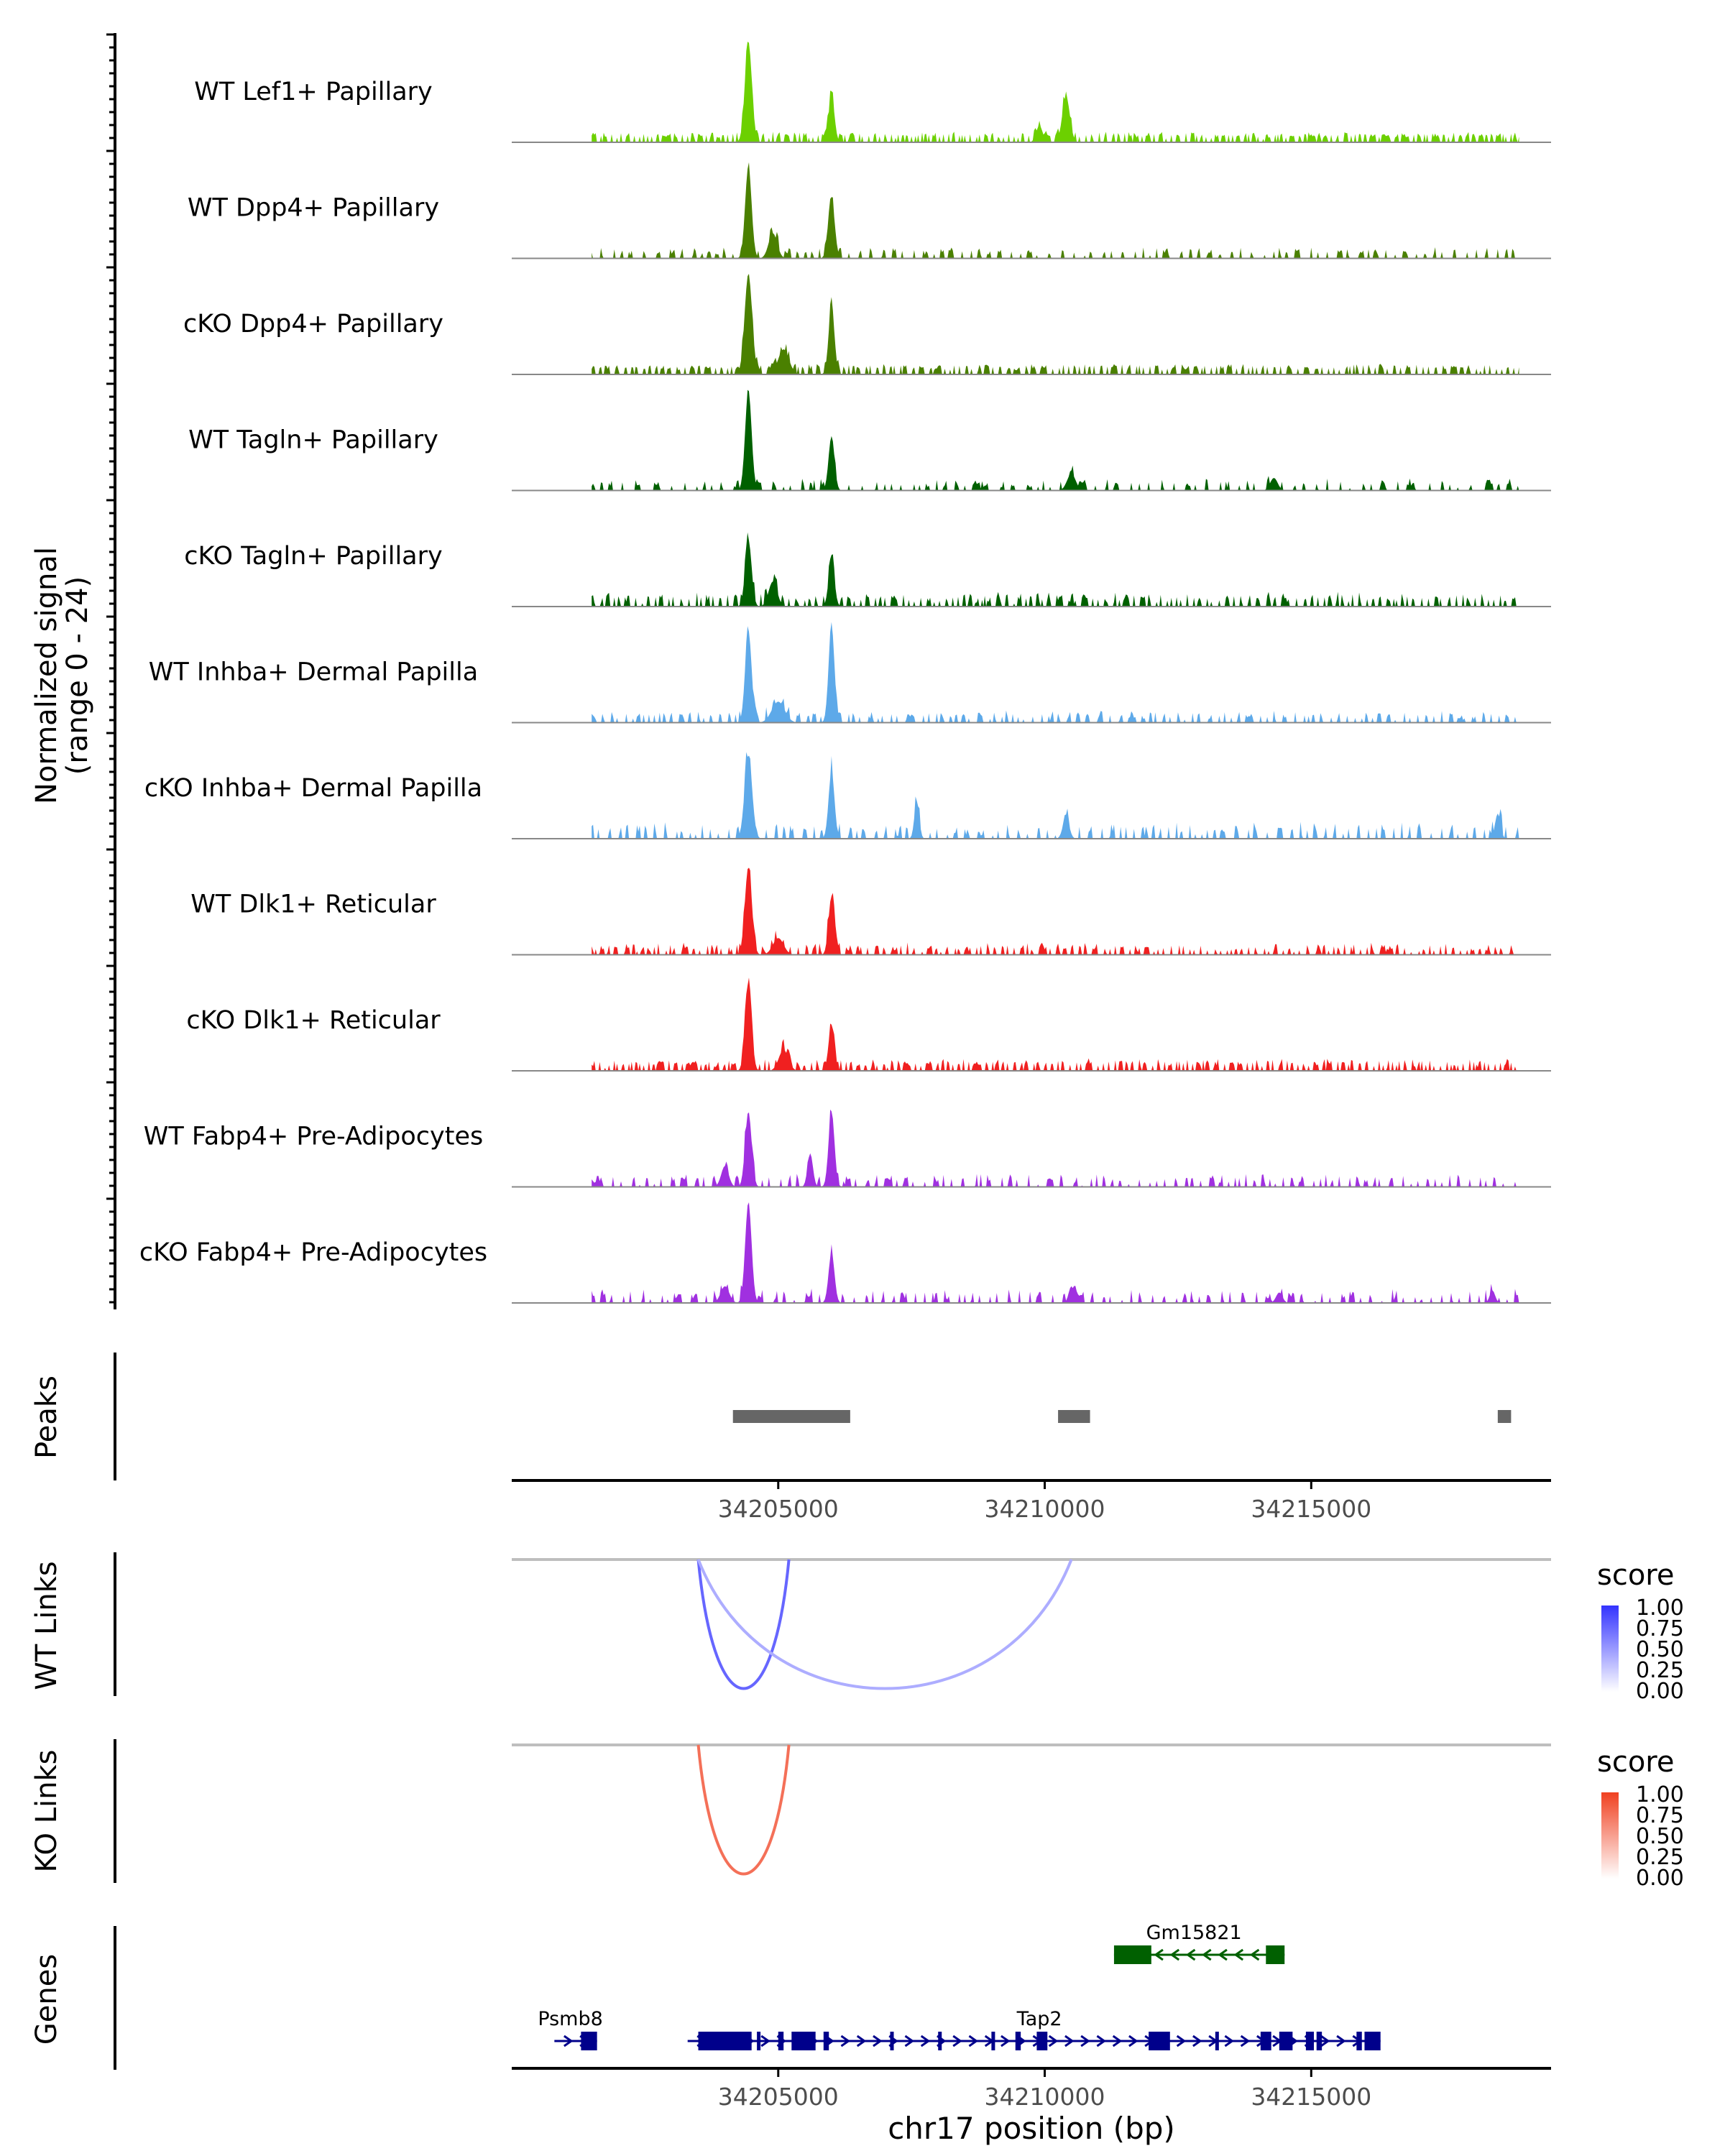  What do you see at coordinates (46, 1811) in the screenshot?
I see `ko-links-label: KO Links` at bounding box center [46, 1811].